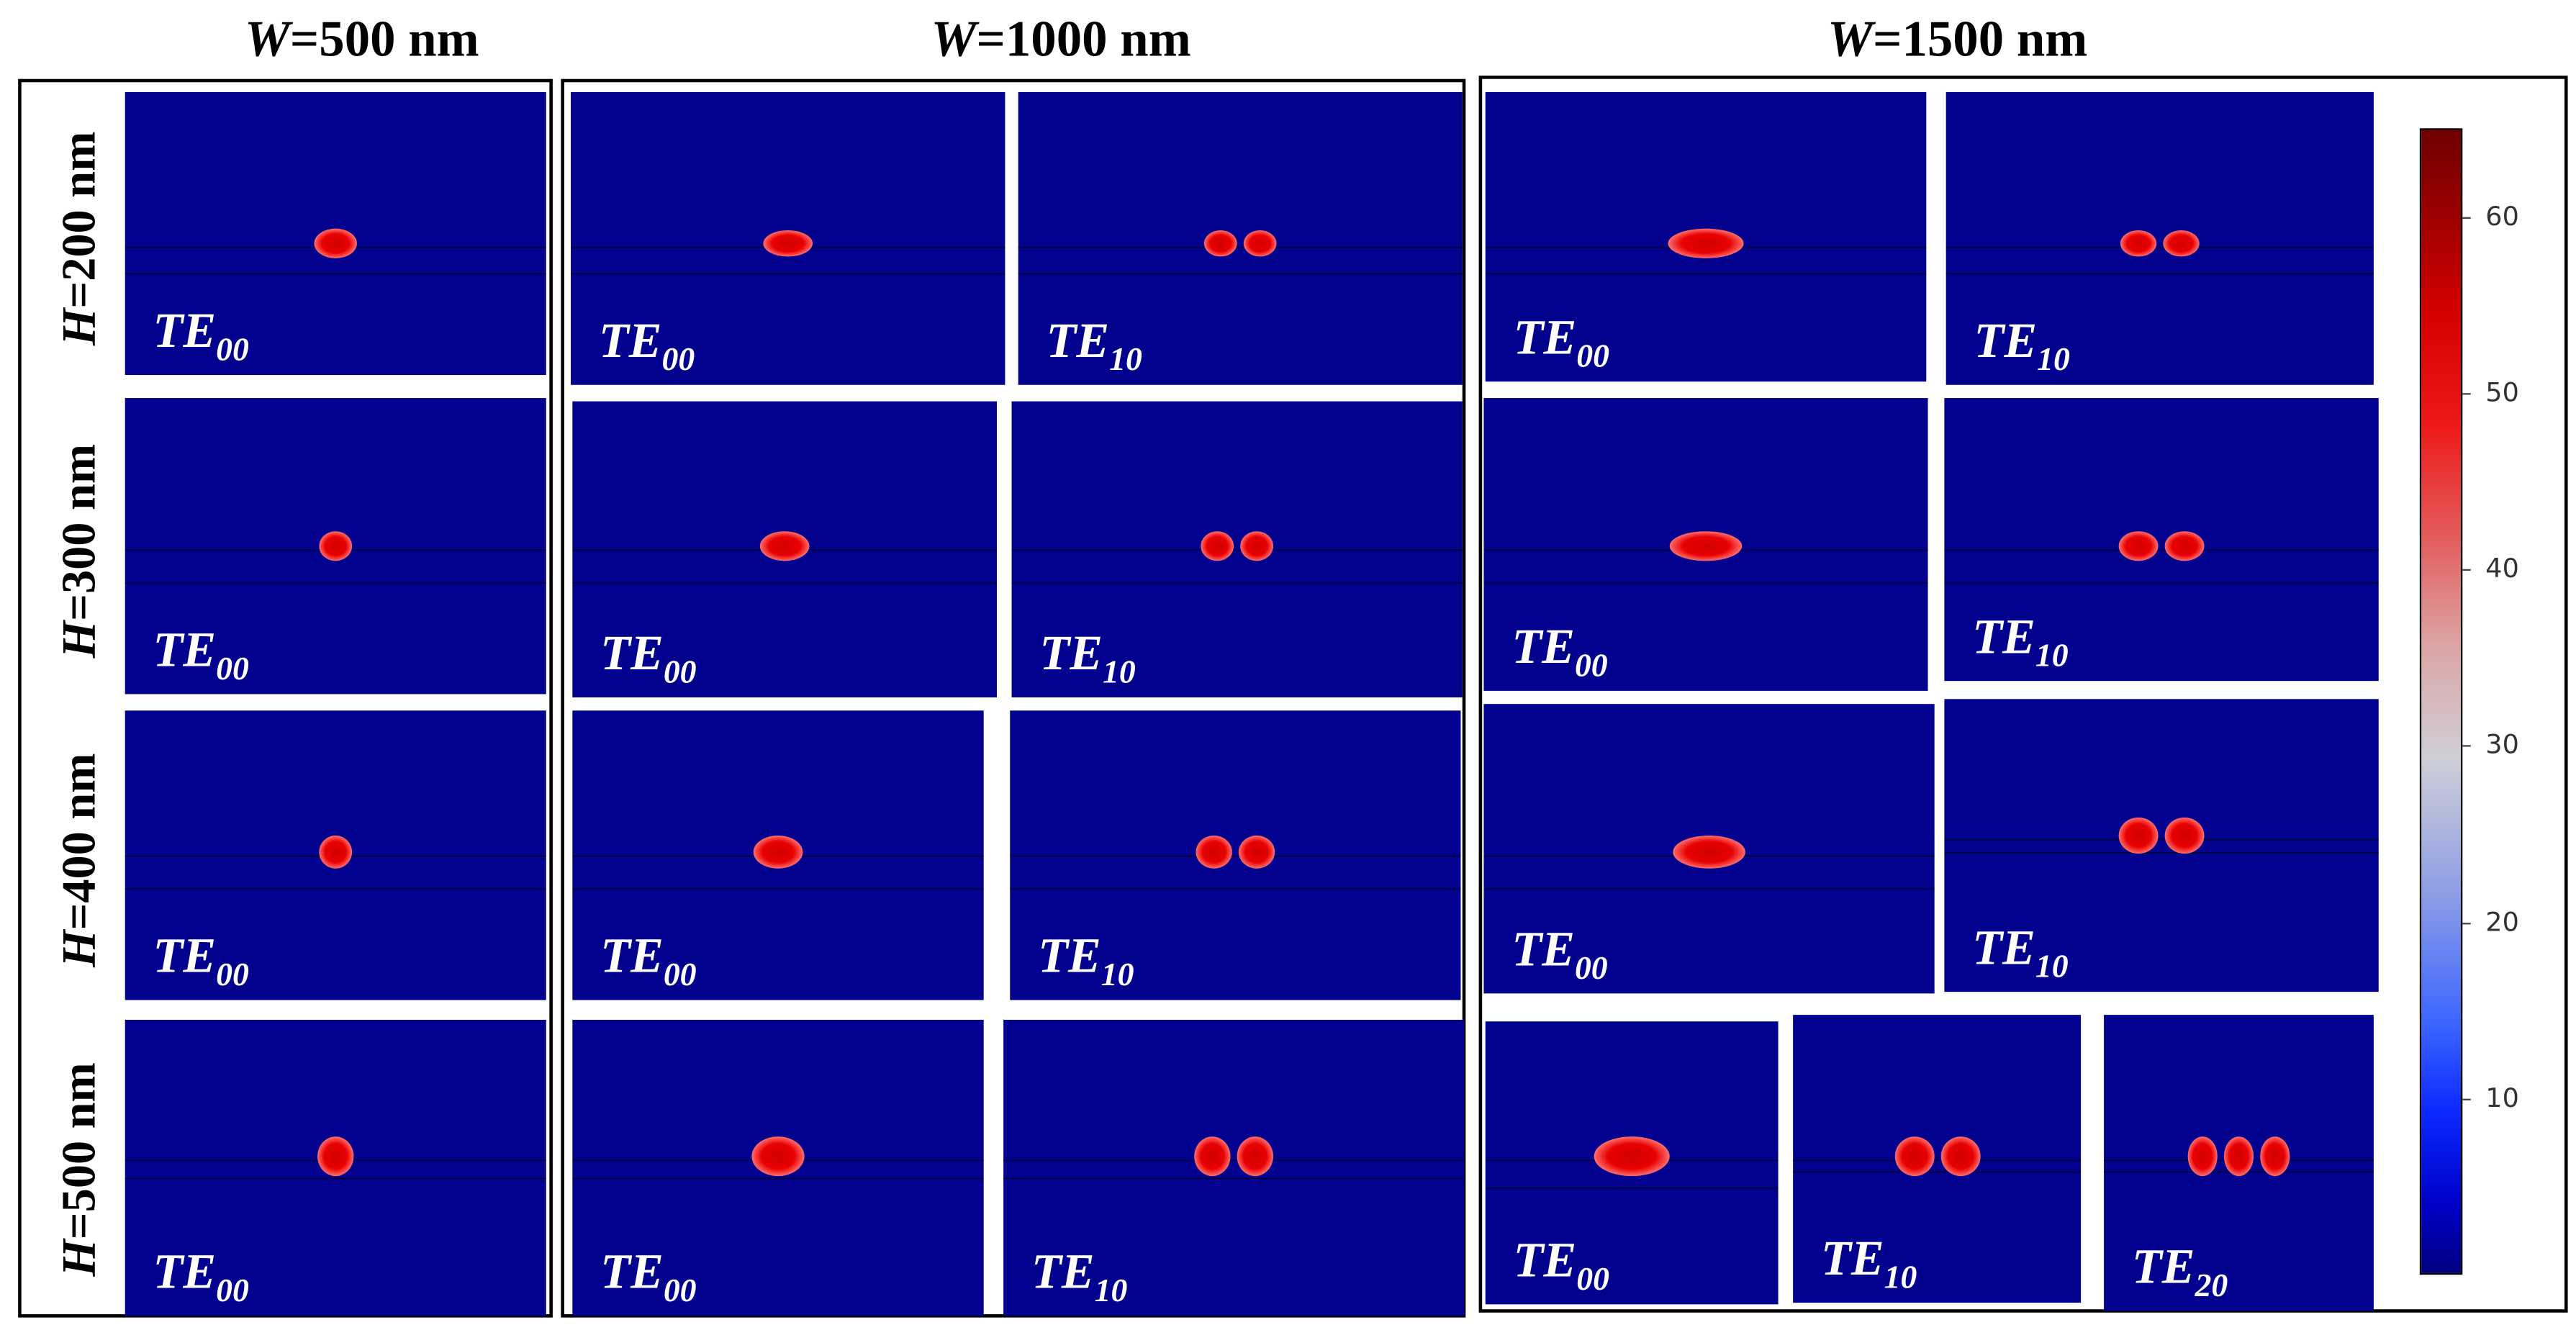 This screenshot has height=1330, width=2576. What do you see at coordinates (362, 39) in the screenshot?
I see `column-header-w500: W=500 nm` at bounding box center [362, 39].